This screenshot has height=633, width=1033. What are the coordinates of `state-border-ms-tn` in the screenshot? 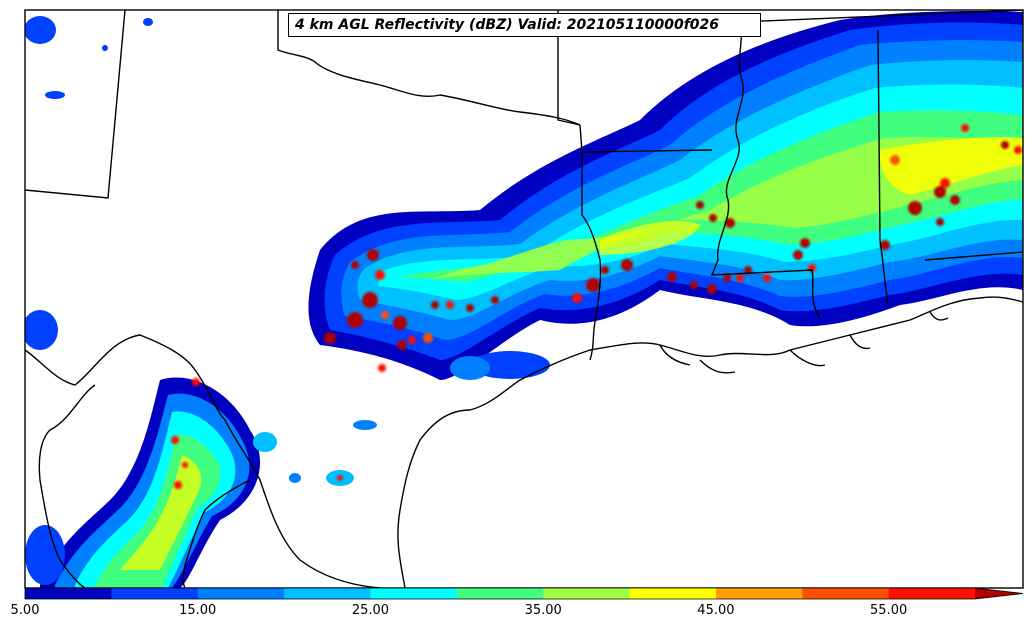 It's located at (881, 16).